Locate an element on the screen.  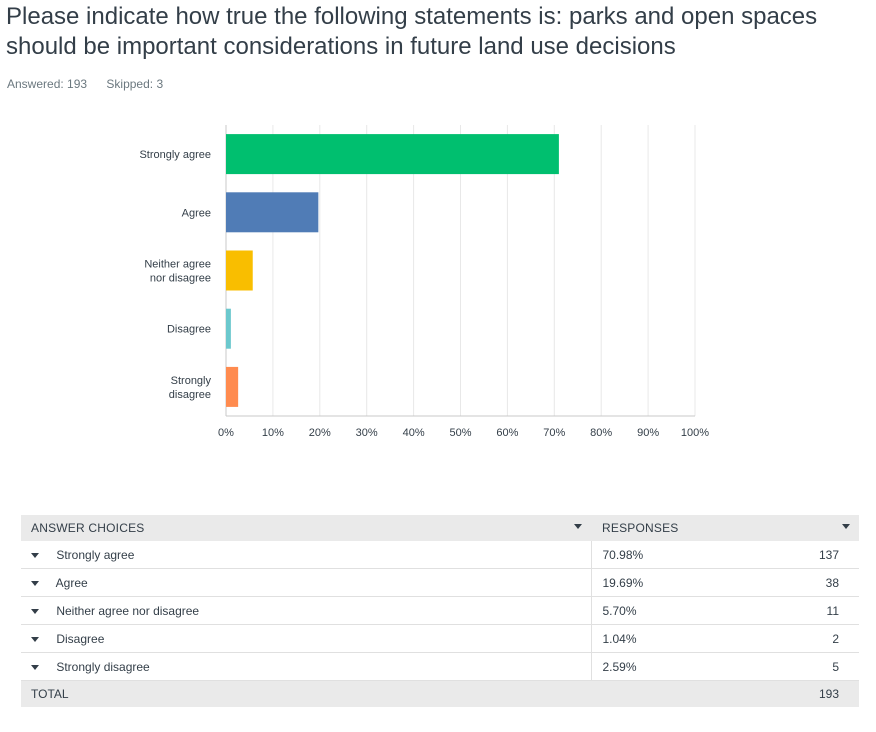
category-label: Agree is located at coordinates (196, 213).